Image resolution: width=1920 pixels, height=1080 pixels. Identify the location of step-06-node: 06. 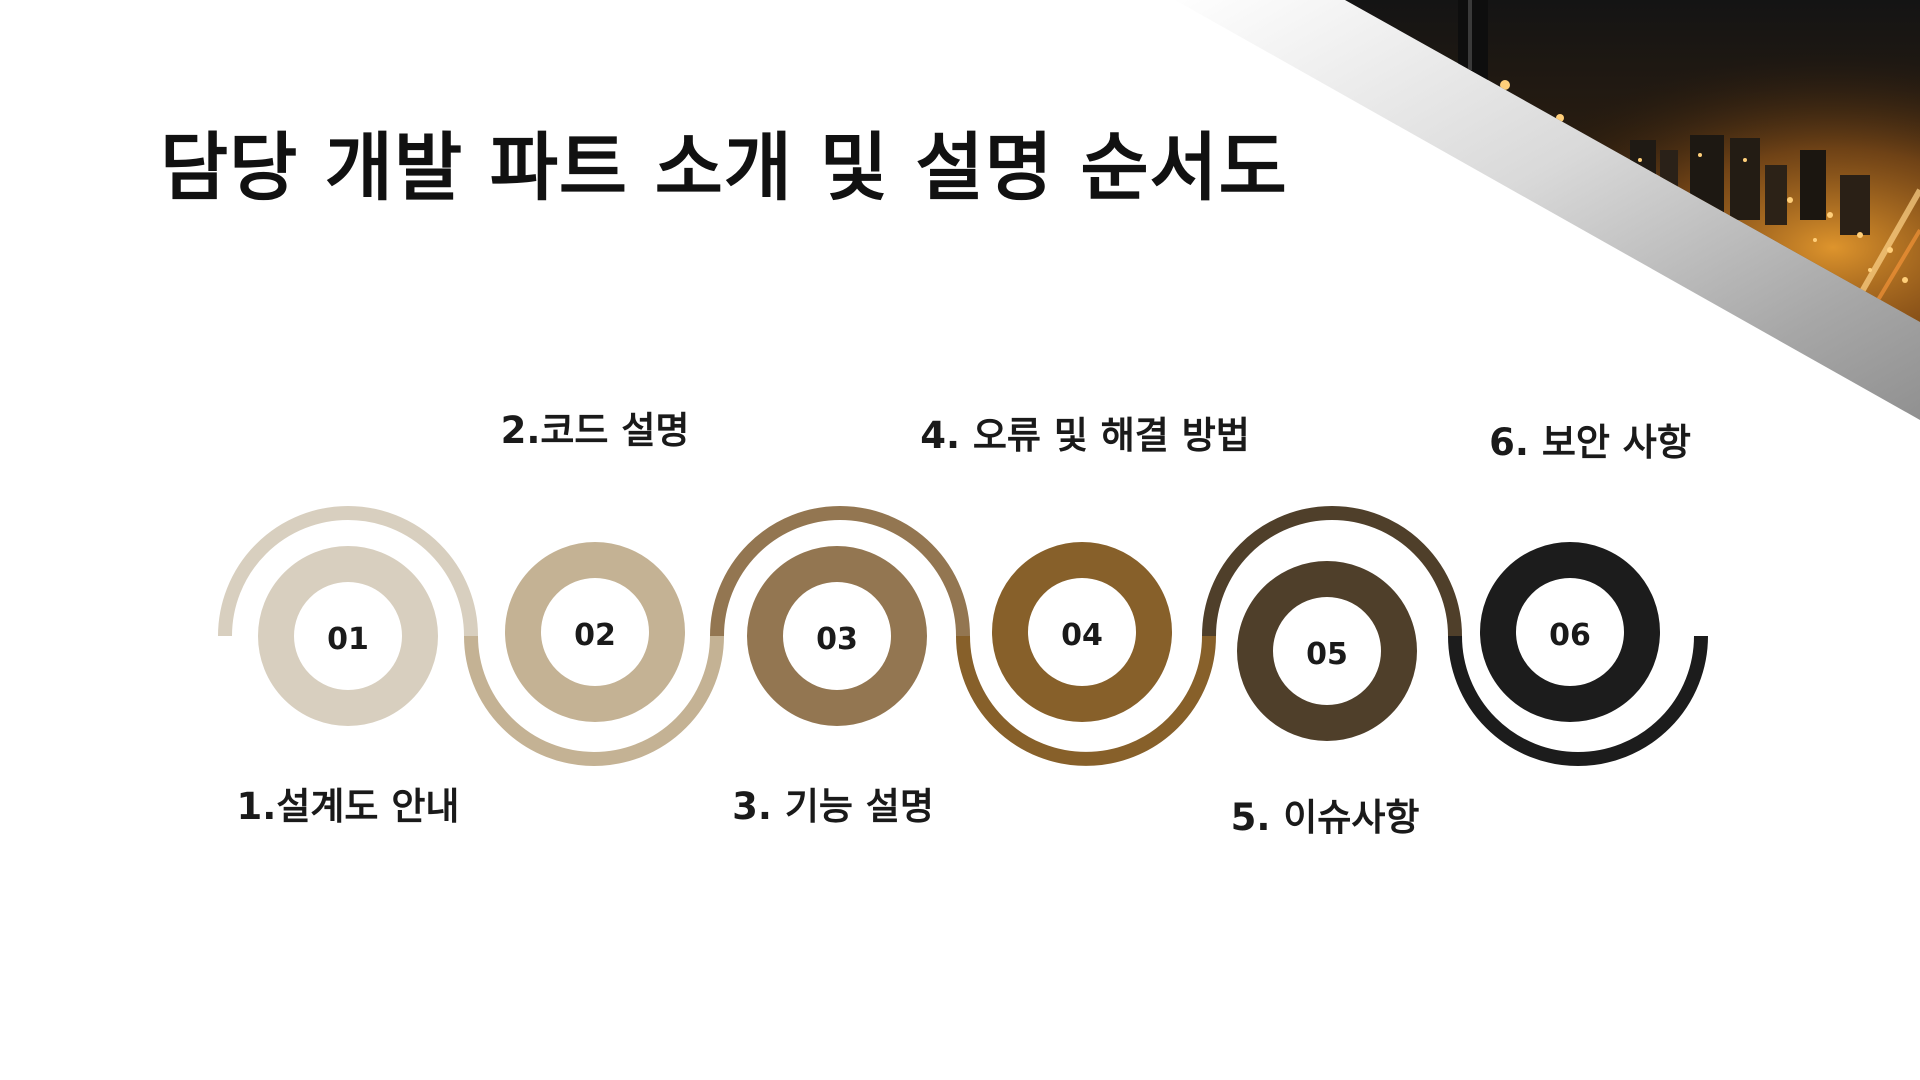
(1570, 632).